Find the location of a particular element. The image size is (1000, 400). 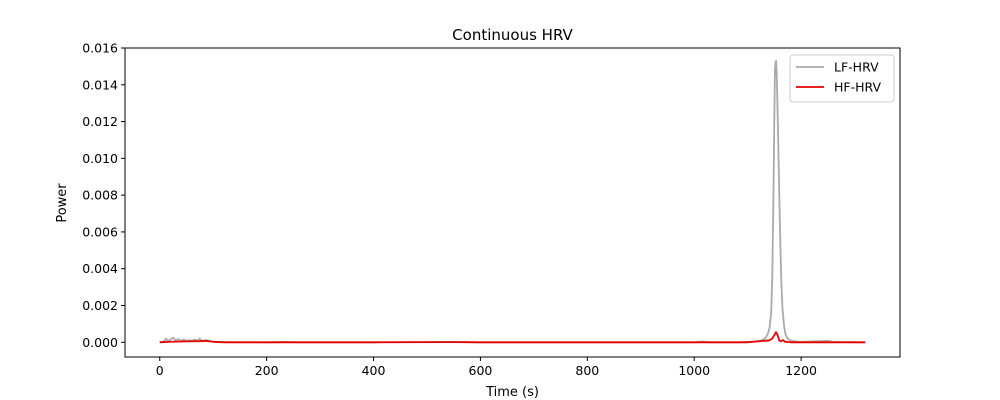

x-tick-label: 800 is located at coordinates (587, 370).